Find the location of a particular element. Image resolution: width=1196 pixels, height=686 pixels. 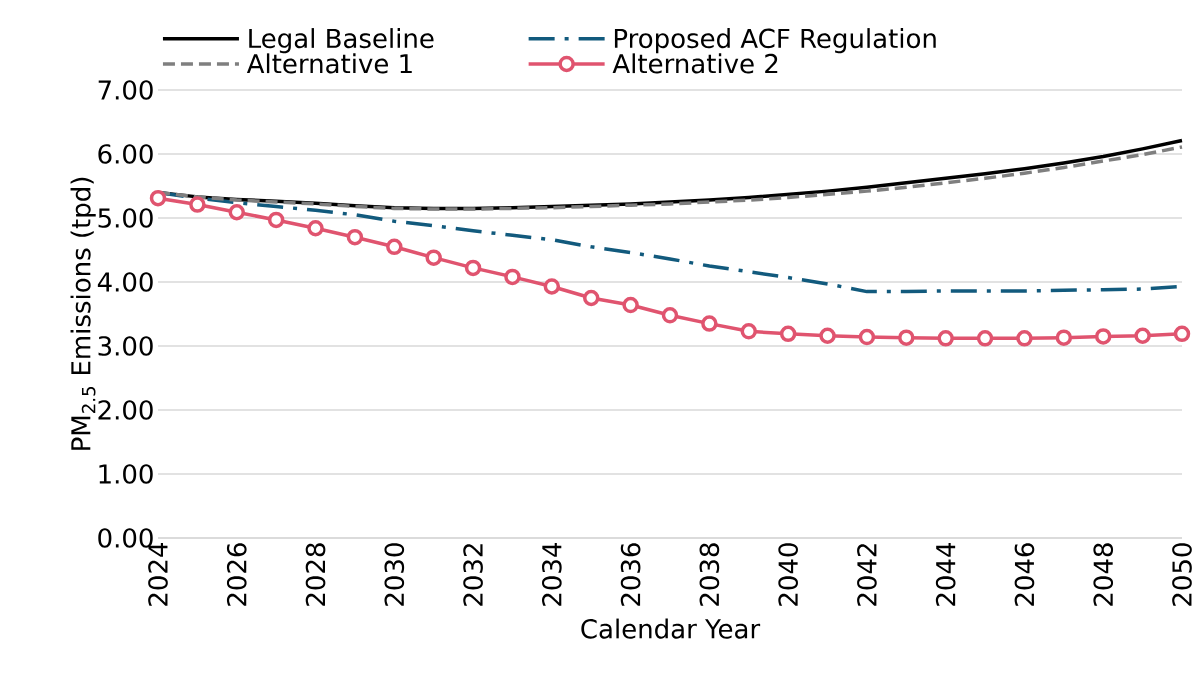

legend-label: Alternative 1 is located at coordinates (329, 63).